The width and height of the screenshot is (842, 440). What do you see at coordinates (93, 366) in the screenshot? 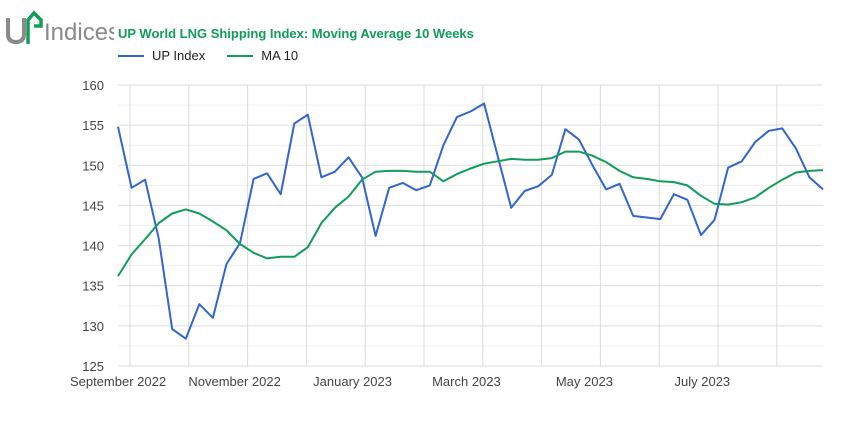
I see `y-tick-label: 125` at bounding box center [93, 366].